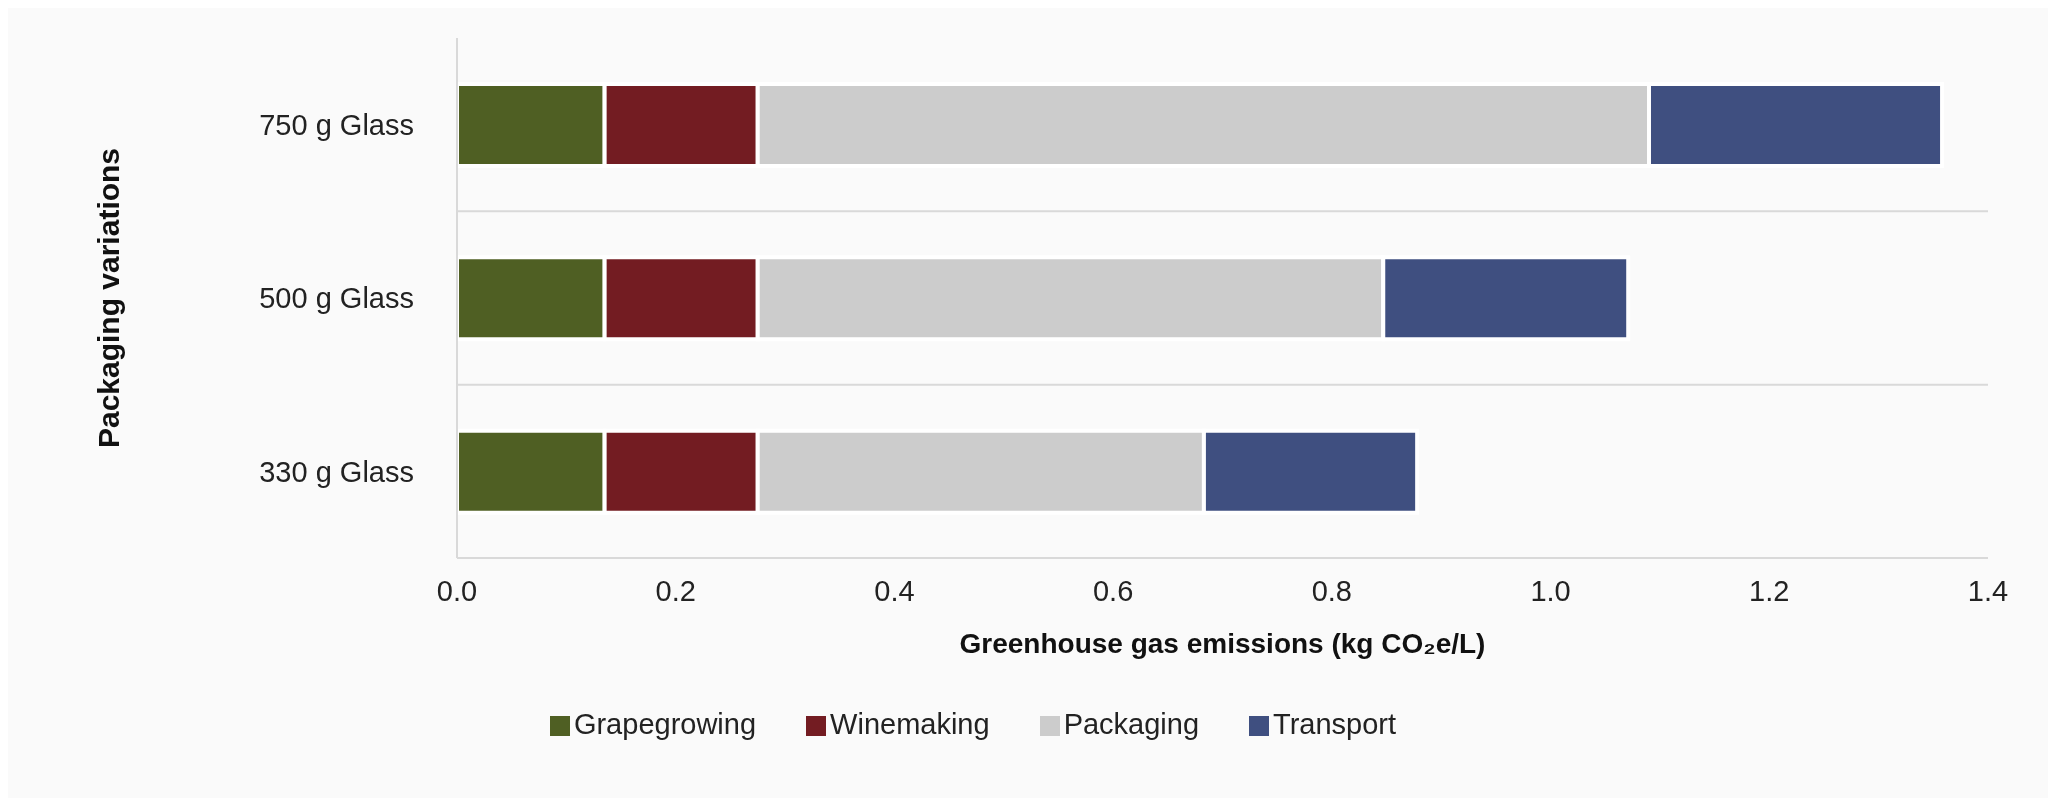 The width and height of the screenshot is (2057, 809). I want to click on y-tick-label: 500 g Glass, so click(336, 298).